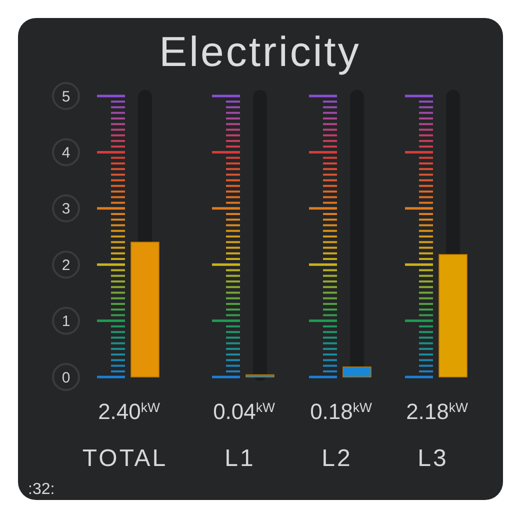 Image resolution: width=521 pixels, height=520 pixels. I want to click on x-tick-label: L1, so click(240, 458).